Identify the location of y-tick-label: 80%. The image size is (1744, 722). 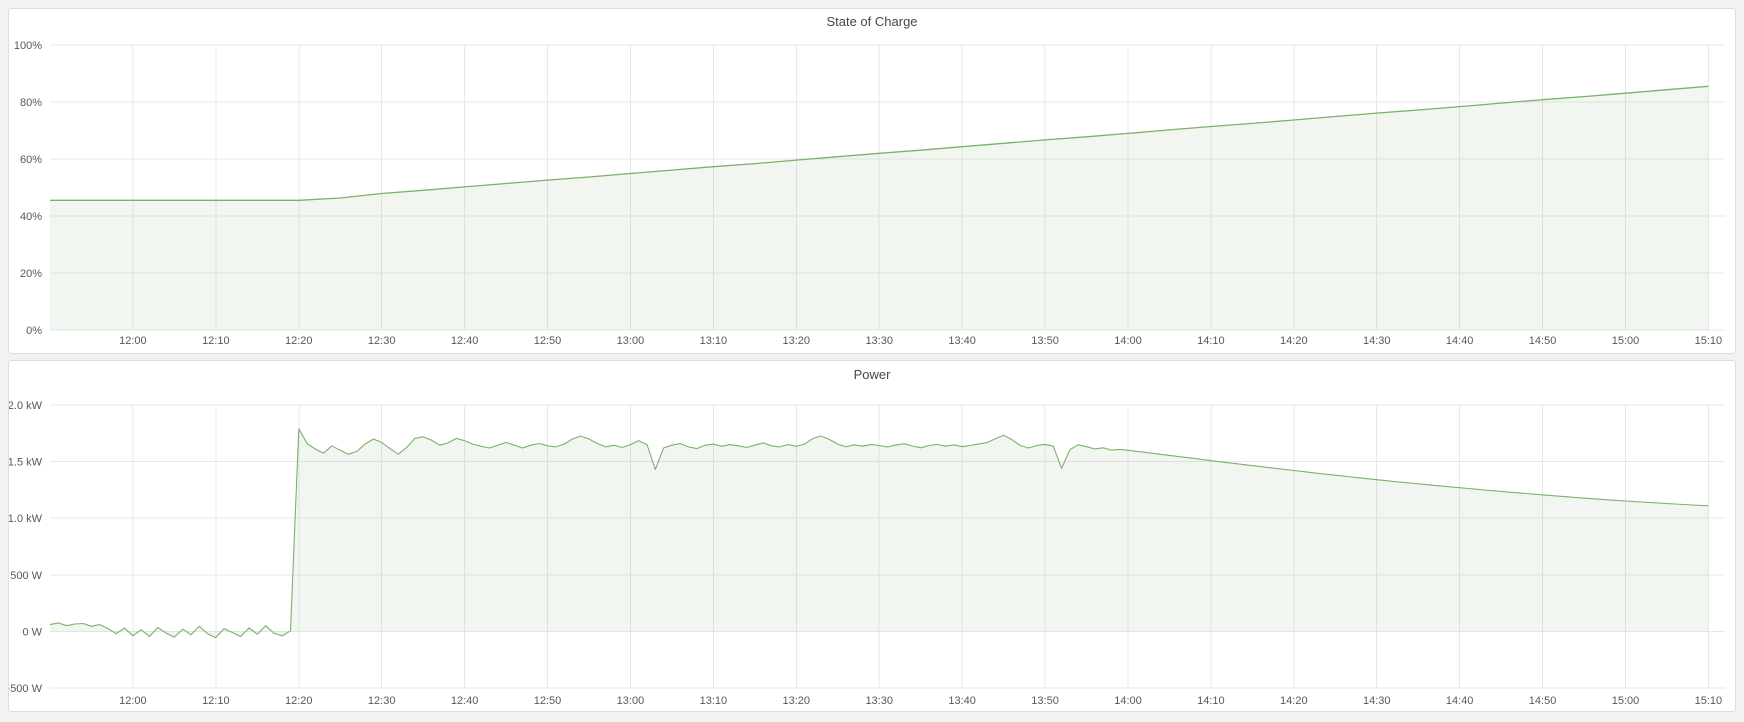
(31, 103).